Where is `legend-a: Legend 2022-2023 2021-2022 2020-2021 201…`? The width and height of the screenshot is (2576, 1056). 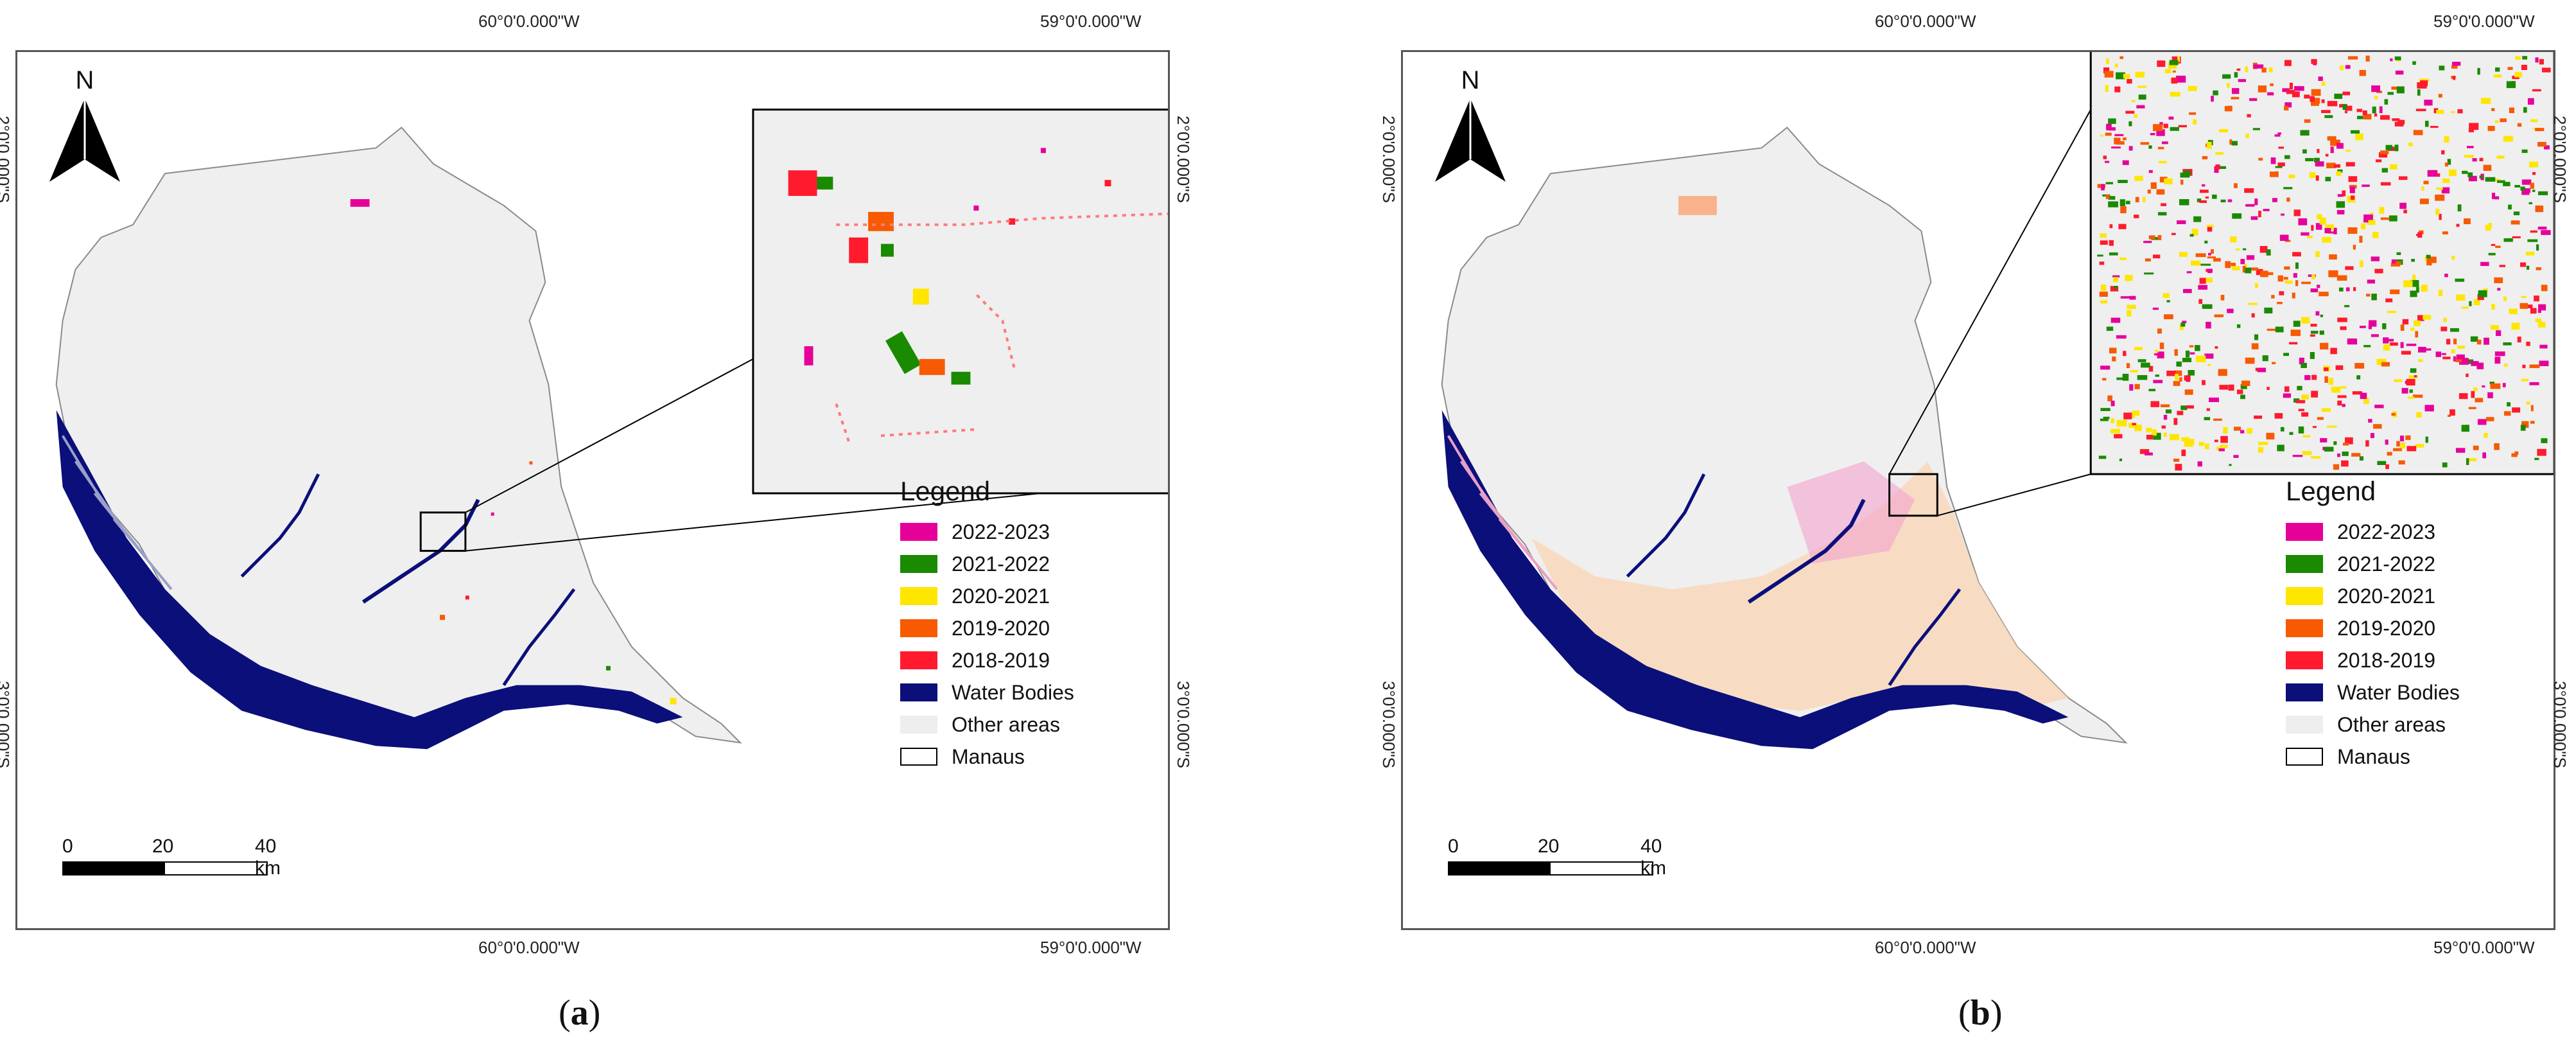
legend-a: Legend 2022-2023 2021-2022 2020-2021 201… is located at coordinates (987, 624).